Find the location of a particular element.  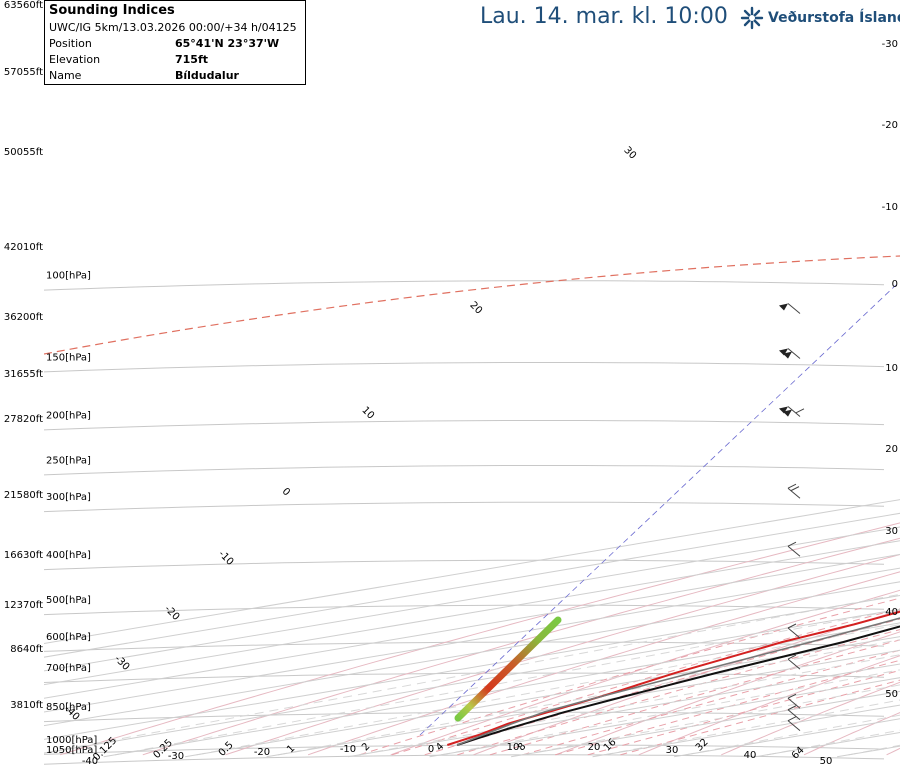

altitude-tick-label: 36200ft is located at coordinates (23, 317).